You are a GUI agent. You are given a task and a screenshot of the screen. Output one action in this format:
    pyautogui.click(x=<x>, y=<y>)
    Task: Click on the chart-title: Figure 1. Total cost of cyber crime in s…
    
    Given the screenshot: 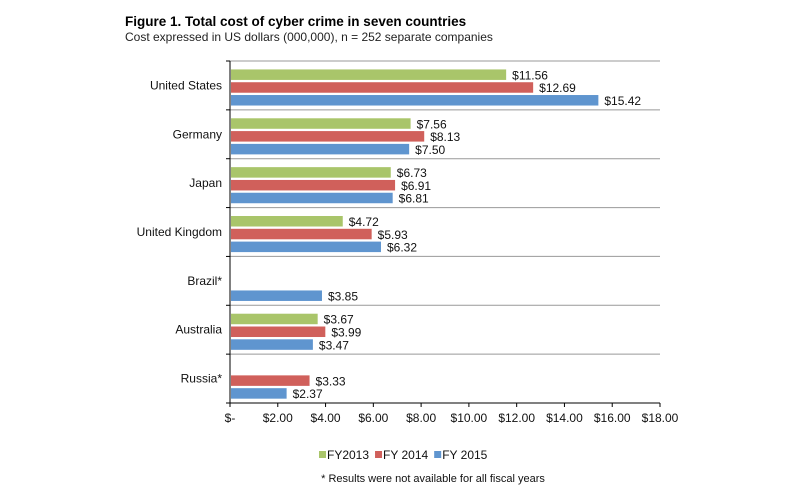 What is the action you would take?
    pyautogui.click(x=296, y=21)
    